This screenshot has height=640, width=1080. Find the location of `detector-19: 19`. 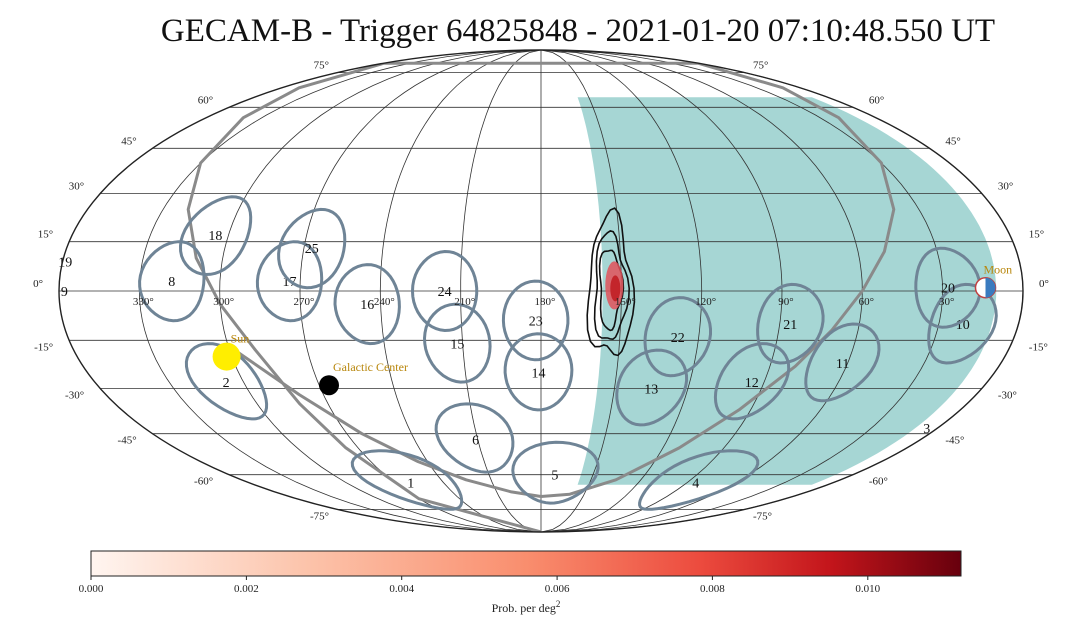

detector-19: 19 is located at coordinates (65, 262).